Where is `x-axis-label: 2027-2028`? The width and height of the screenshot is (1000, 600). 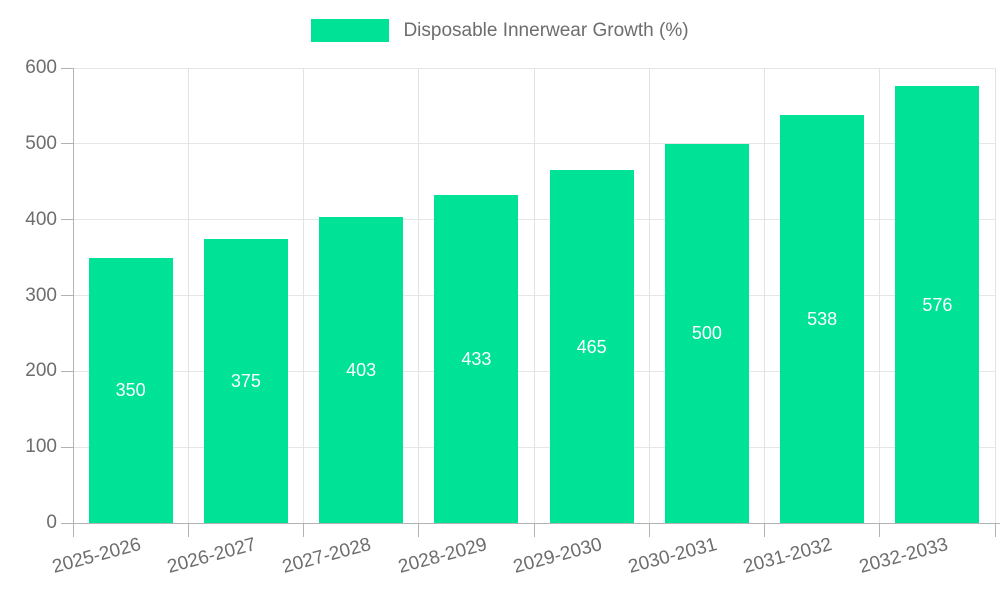 x-axis-label: 2027-2028 is located at coordinates (327, 556).